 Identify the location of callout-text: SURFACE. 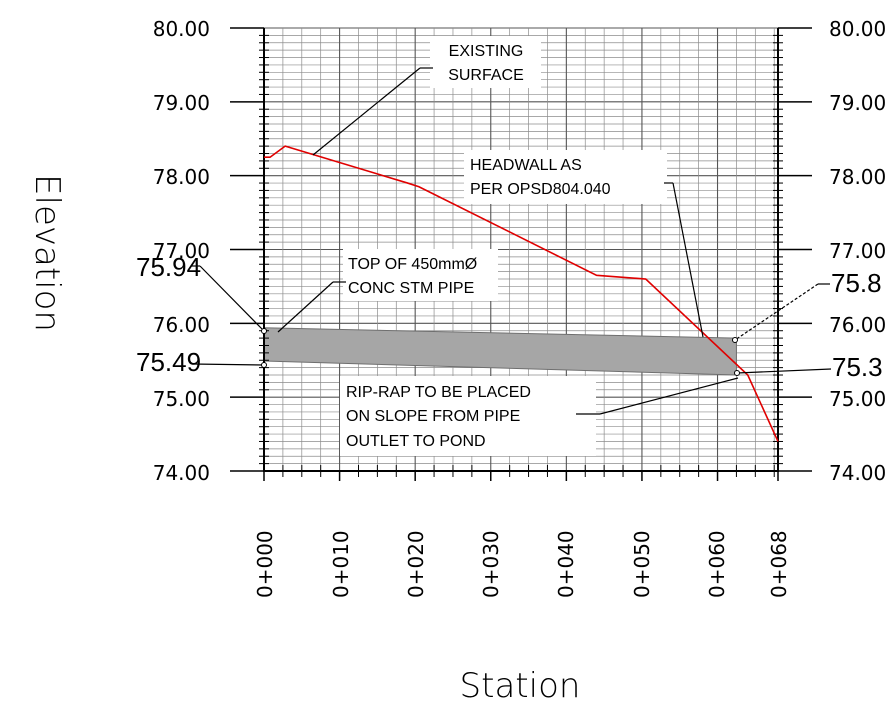
(486, 75).